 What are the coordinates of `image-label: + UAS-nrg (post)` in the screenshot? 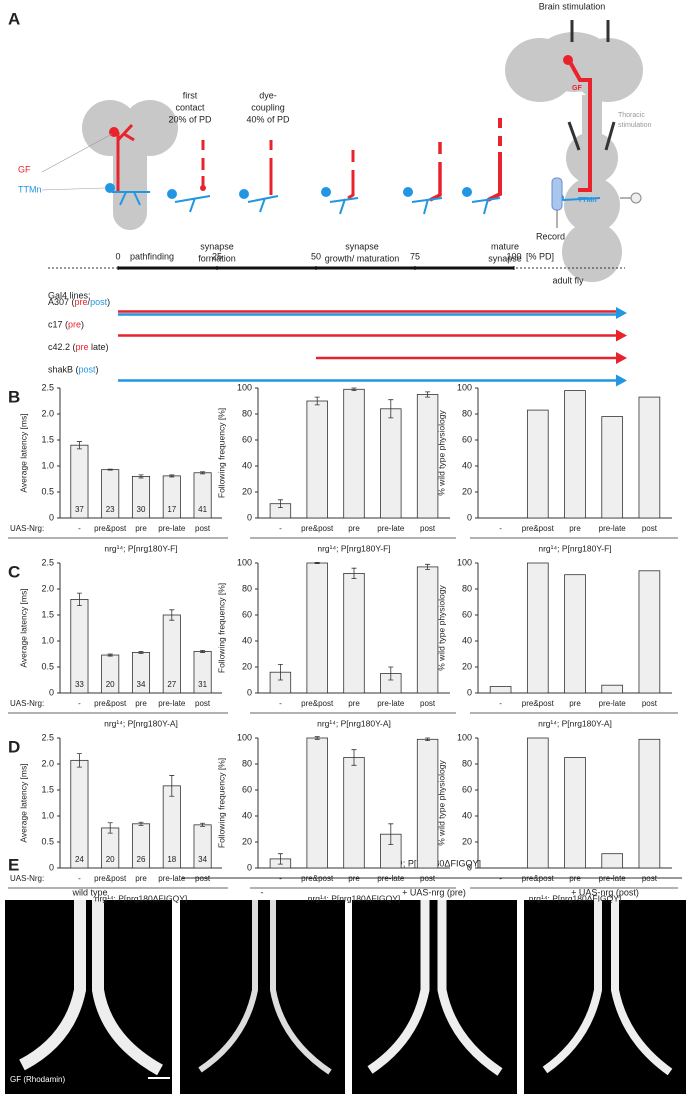 It's located at (605, 892).